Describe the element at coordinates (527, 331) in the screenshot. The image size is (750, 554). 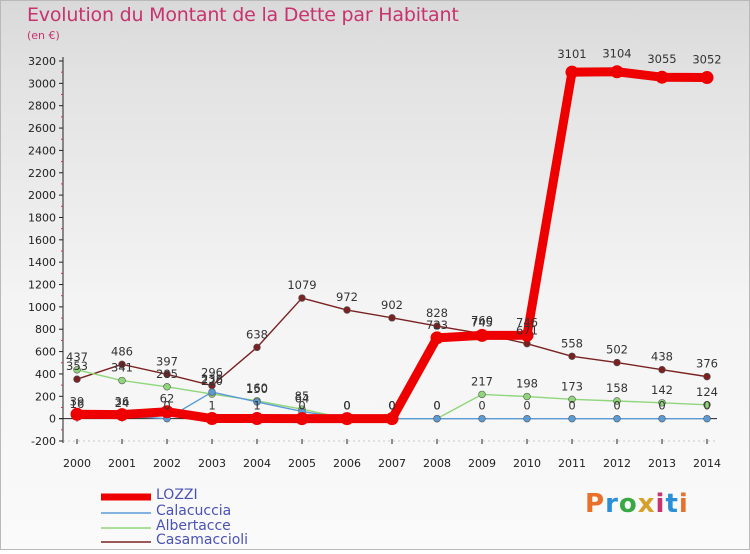
I see `data-label-casamaccioli: 671` at that location.